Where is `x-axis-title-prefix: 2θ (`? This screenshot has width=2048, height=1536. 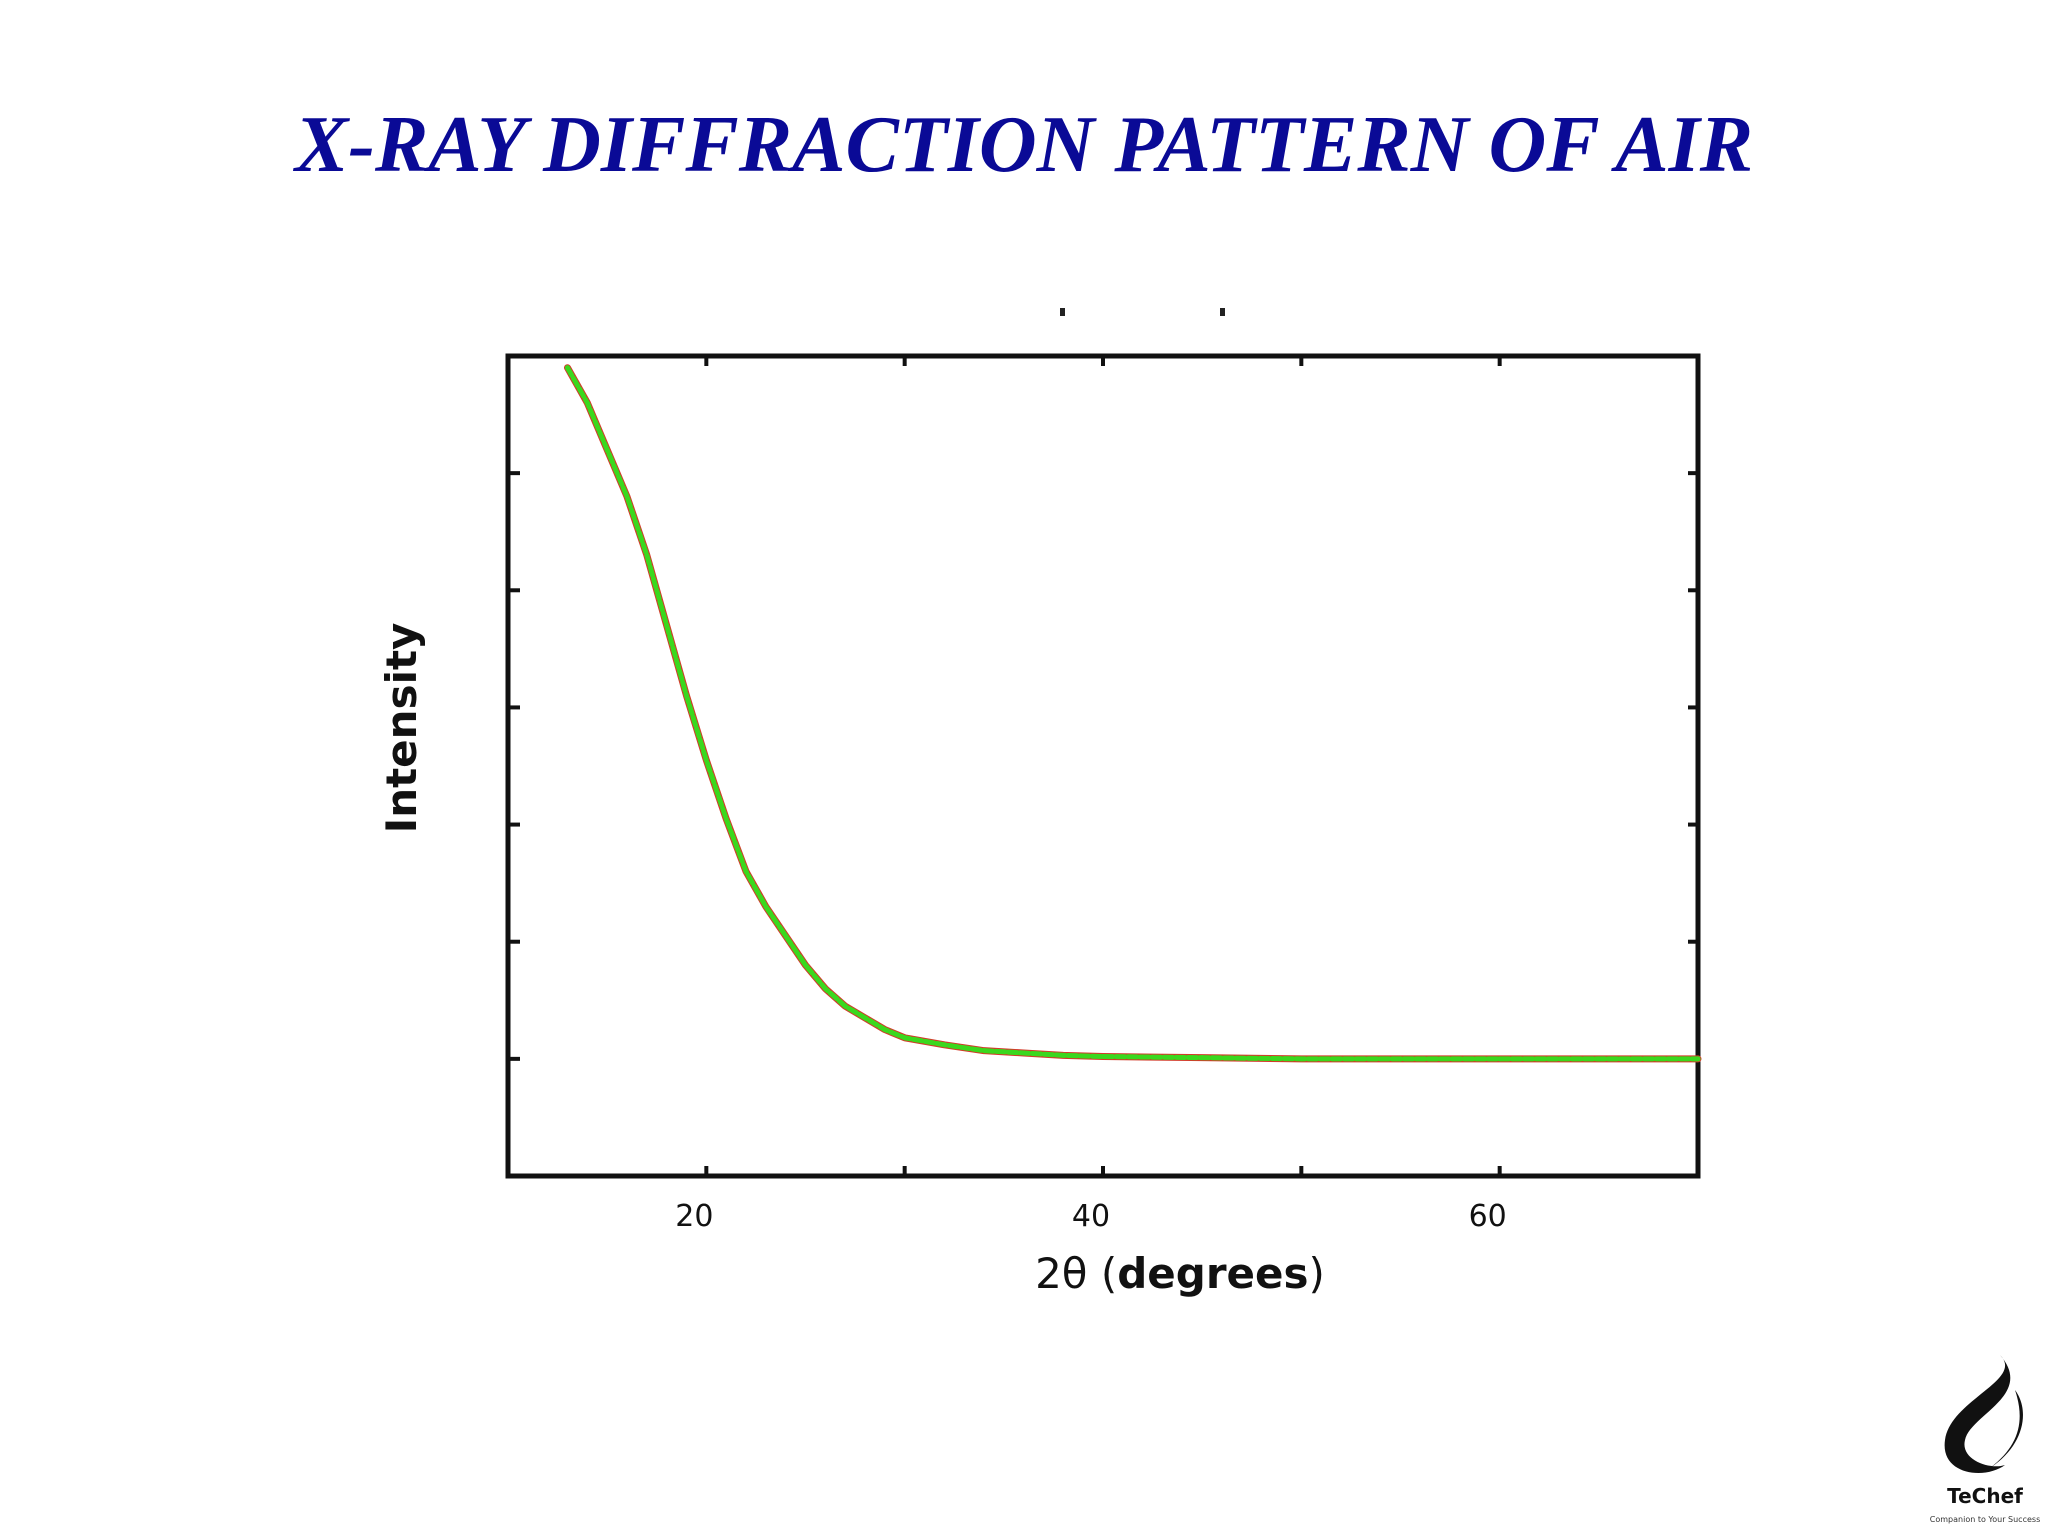 x-axis-title-prefix: 2θ ( is located at coordinates (1076, 1273).